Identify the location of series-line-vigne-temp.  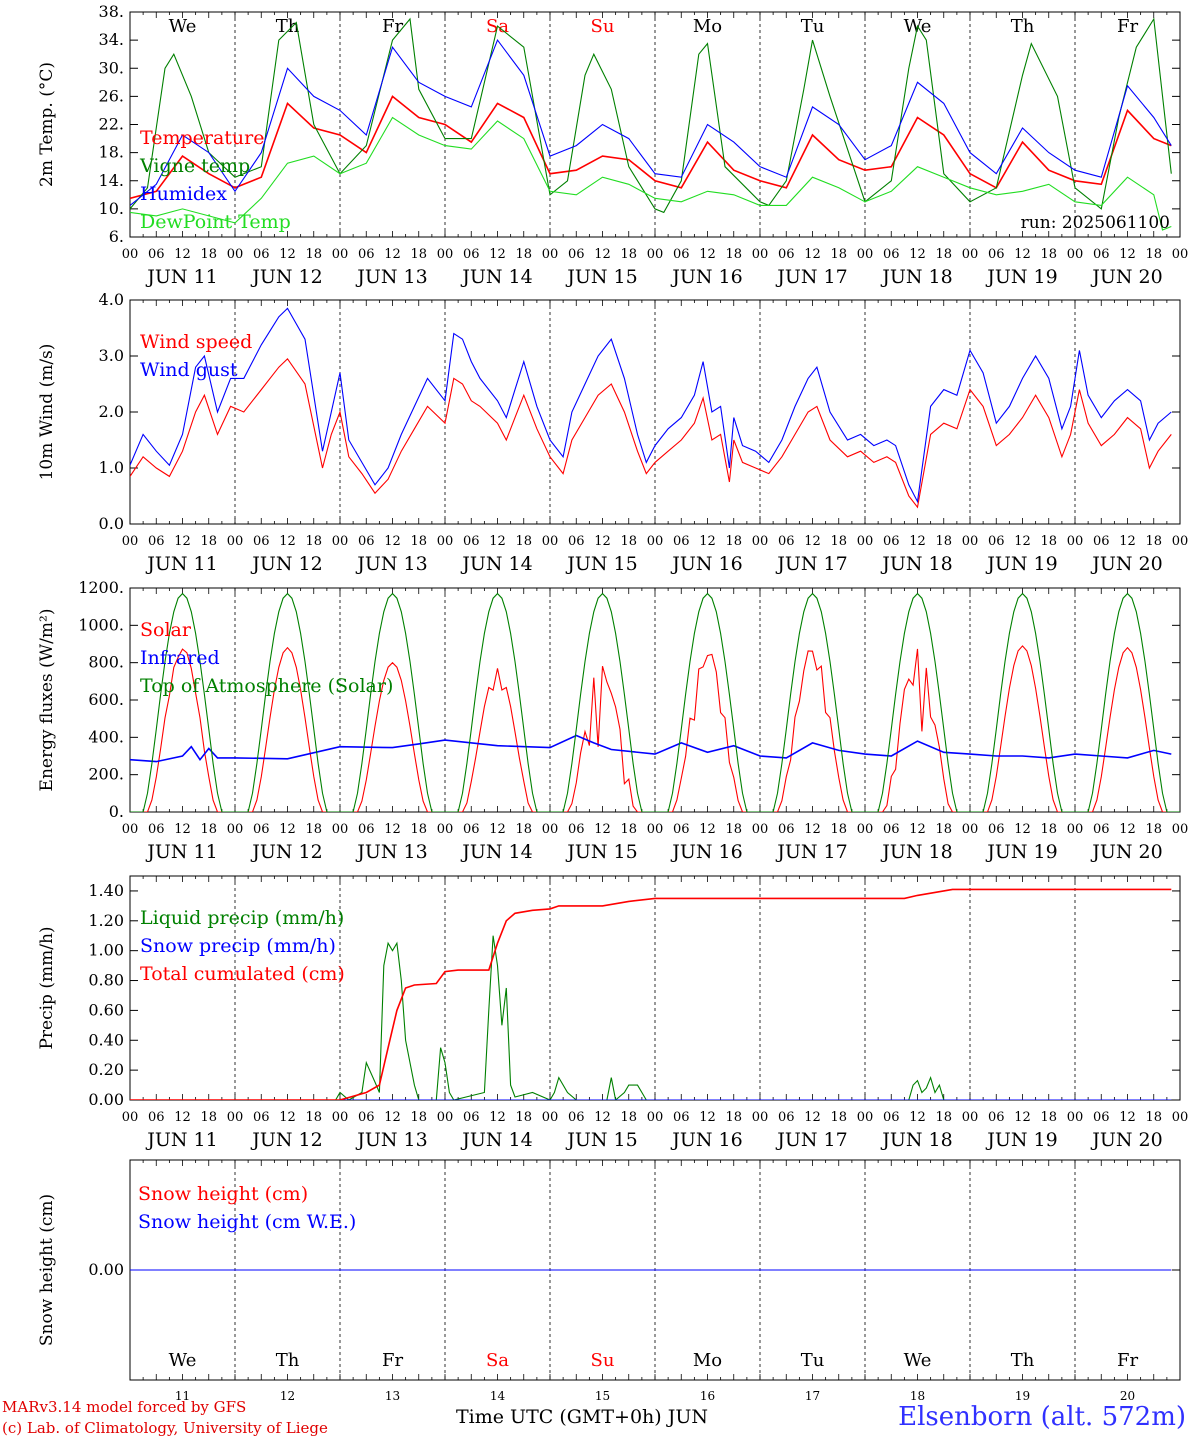
(651, 115).